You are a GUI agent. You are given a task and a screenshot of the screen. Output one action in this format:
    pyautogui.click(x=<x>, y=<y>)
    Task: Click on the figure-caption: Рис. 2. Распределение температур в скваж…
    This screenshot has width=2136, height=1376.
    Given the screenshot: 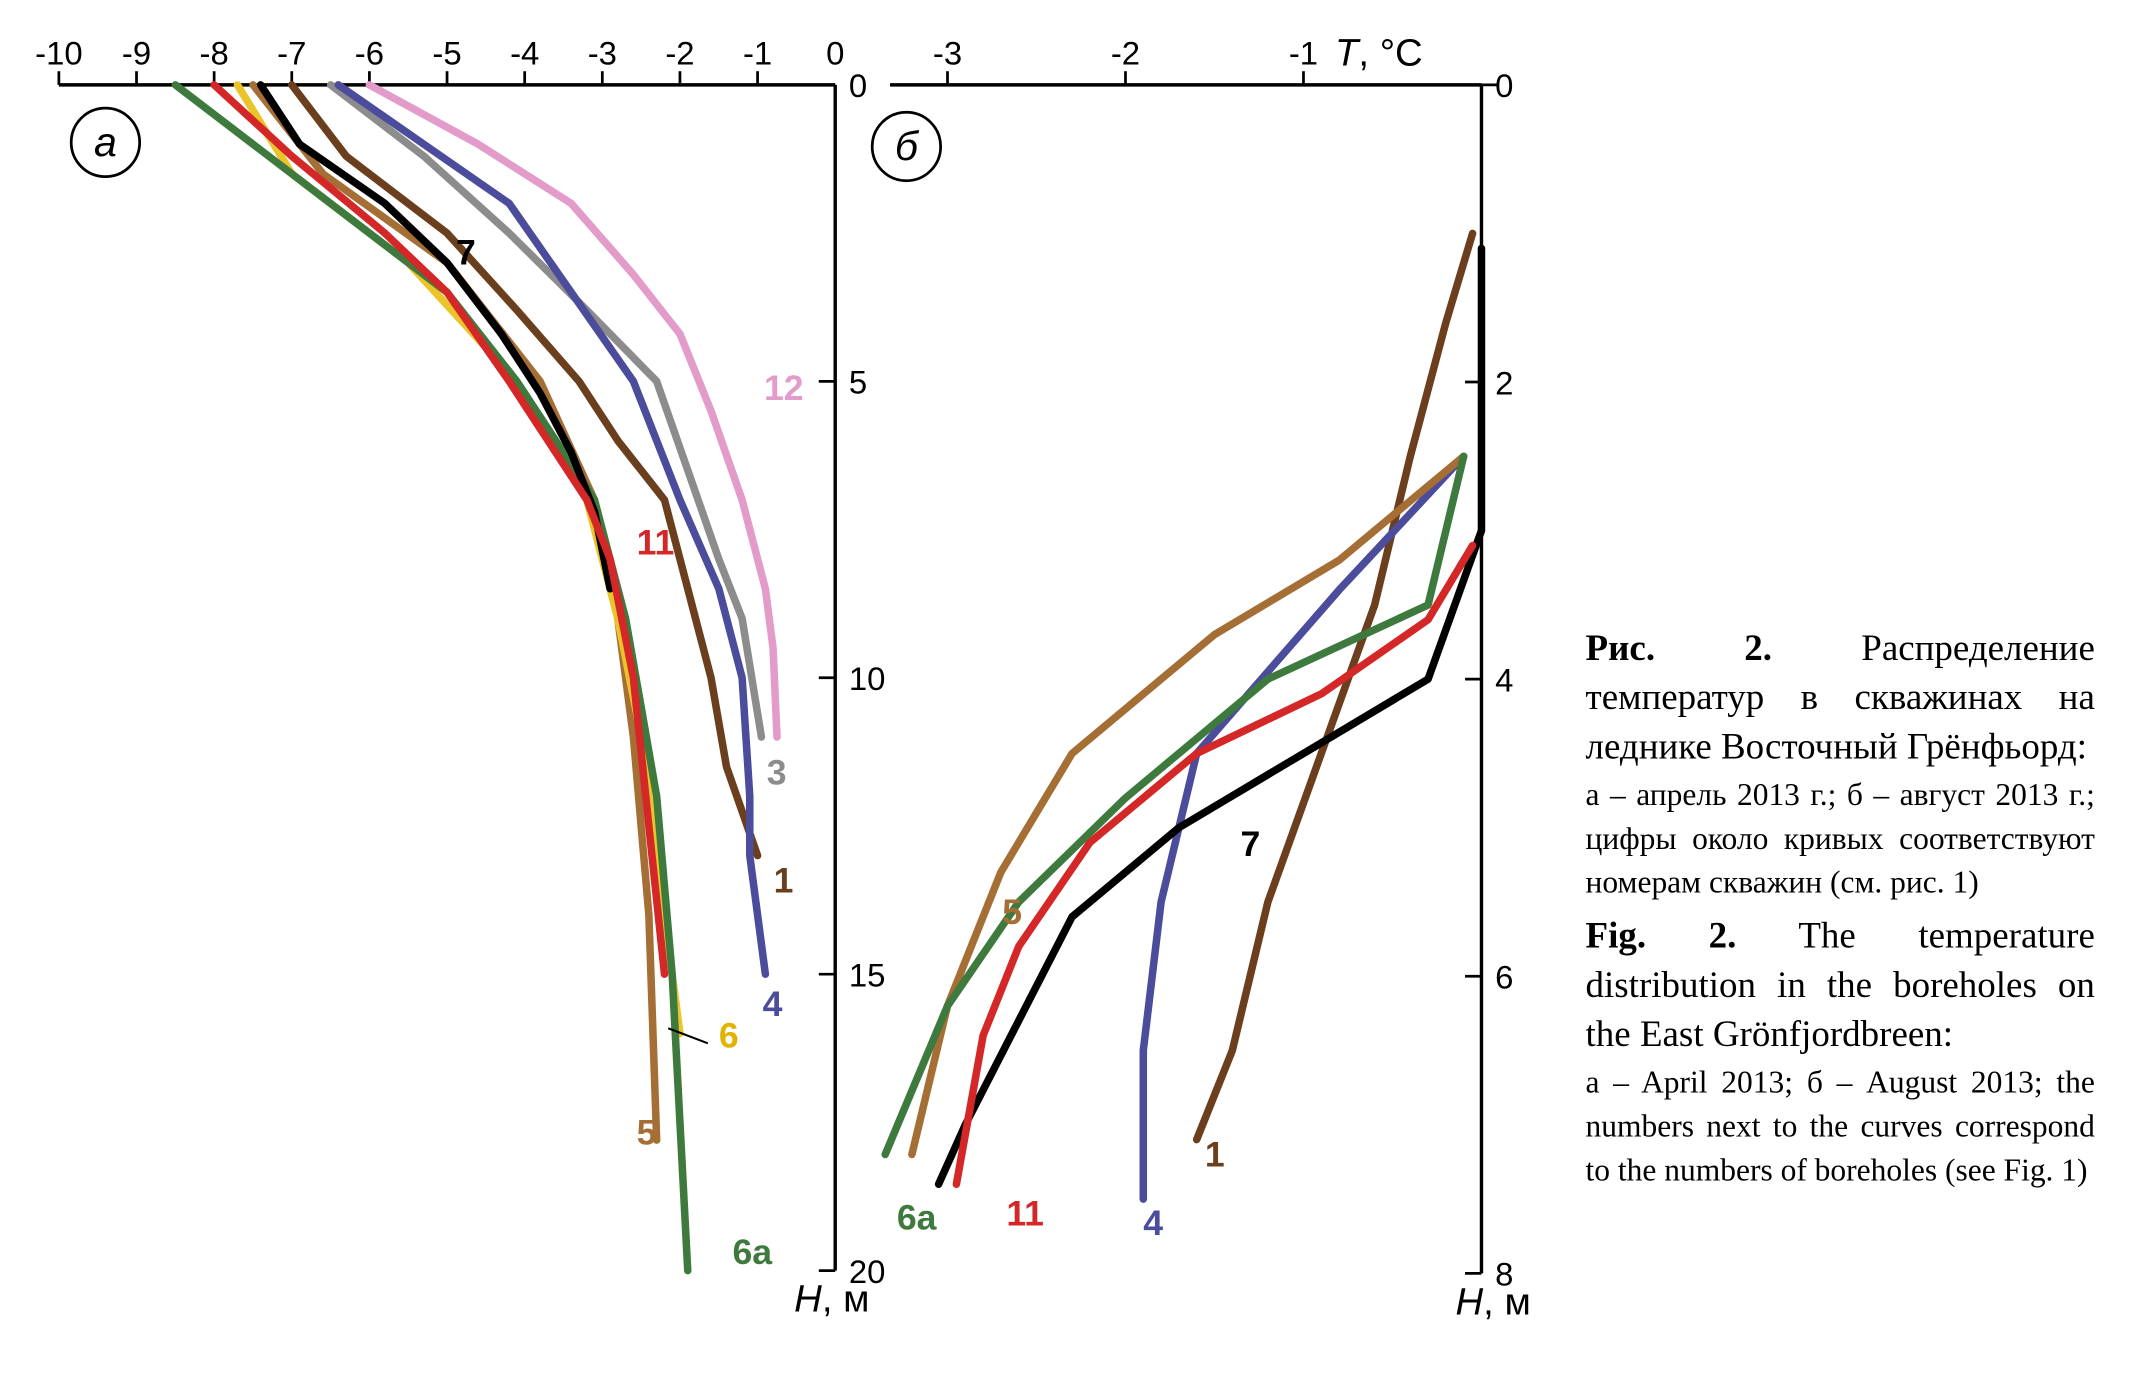 What is the action you would take?
    pyautogui.click(x=1840, y=908)
    